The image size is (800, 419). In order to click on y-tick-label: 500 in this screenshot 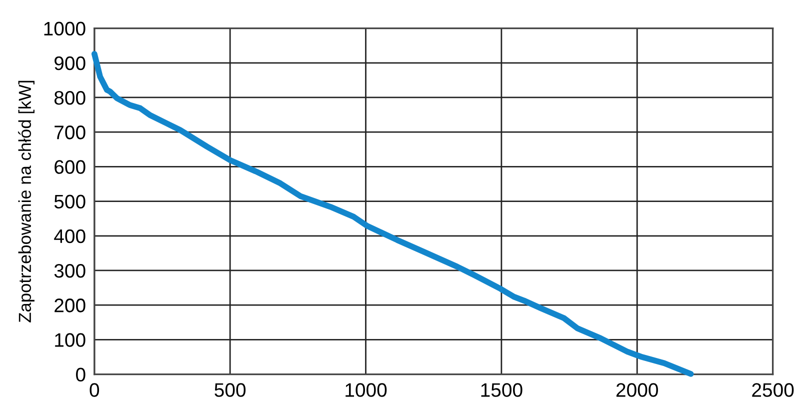, I will do `click(70, 201)`.